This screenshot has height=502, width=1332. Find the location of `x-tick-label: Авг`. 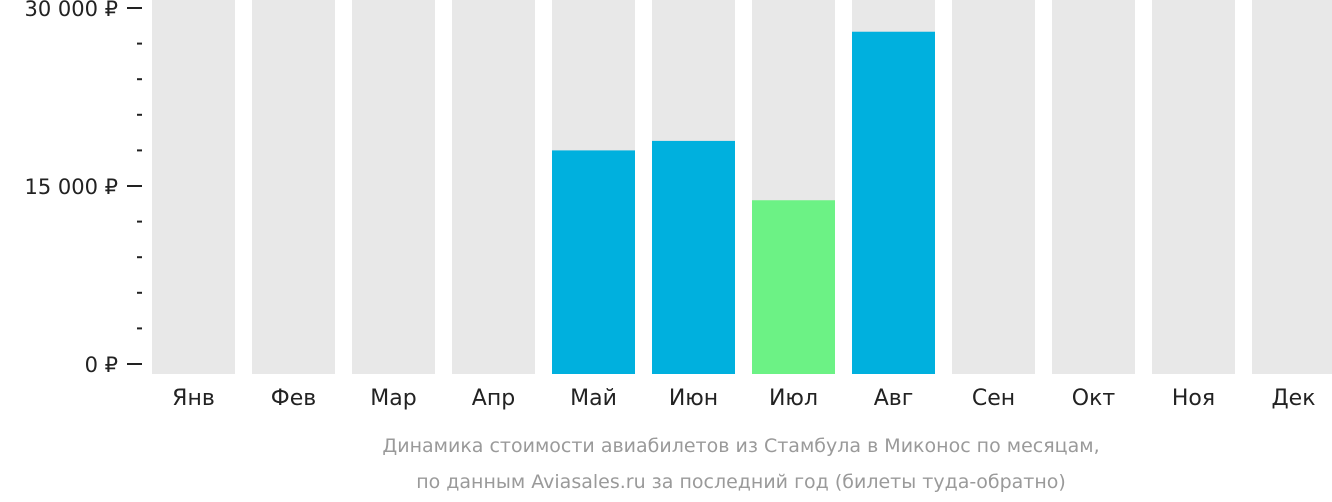

x-tick-label: Авг is located at coordinates (894, 398).